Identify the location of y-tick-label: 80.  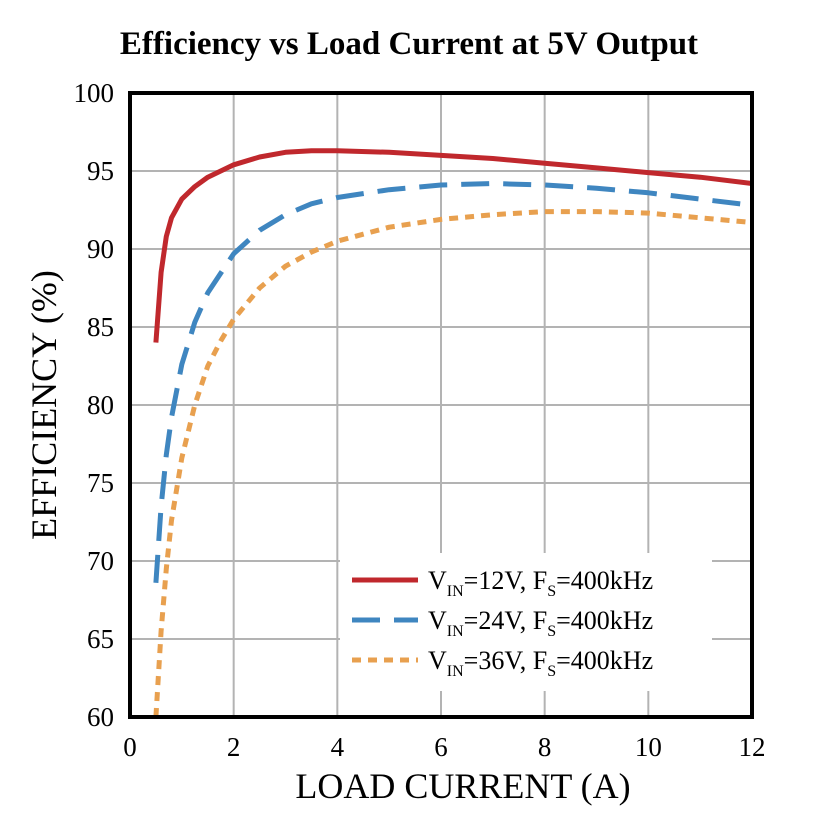
(100, 405).